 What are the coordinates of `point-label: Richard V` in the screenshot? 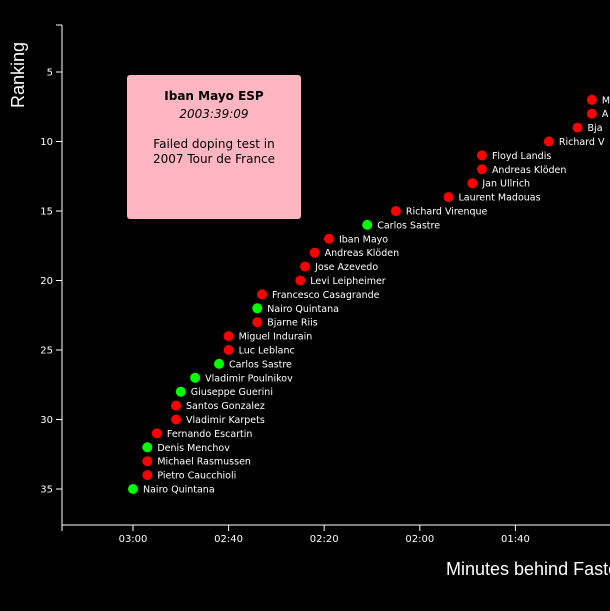 It's located at (582, 142).